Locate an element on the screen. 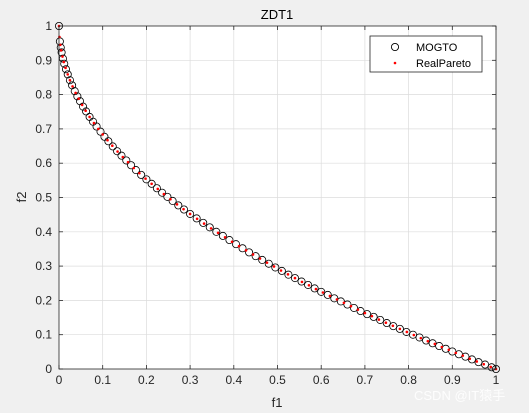 The height and width of the screenshot is (413, 529). legend-marker-realpareto is located at coordinates (395, 63).